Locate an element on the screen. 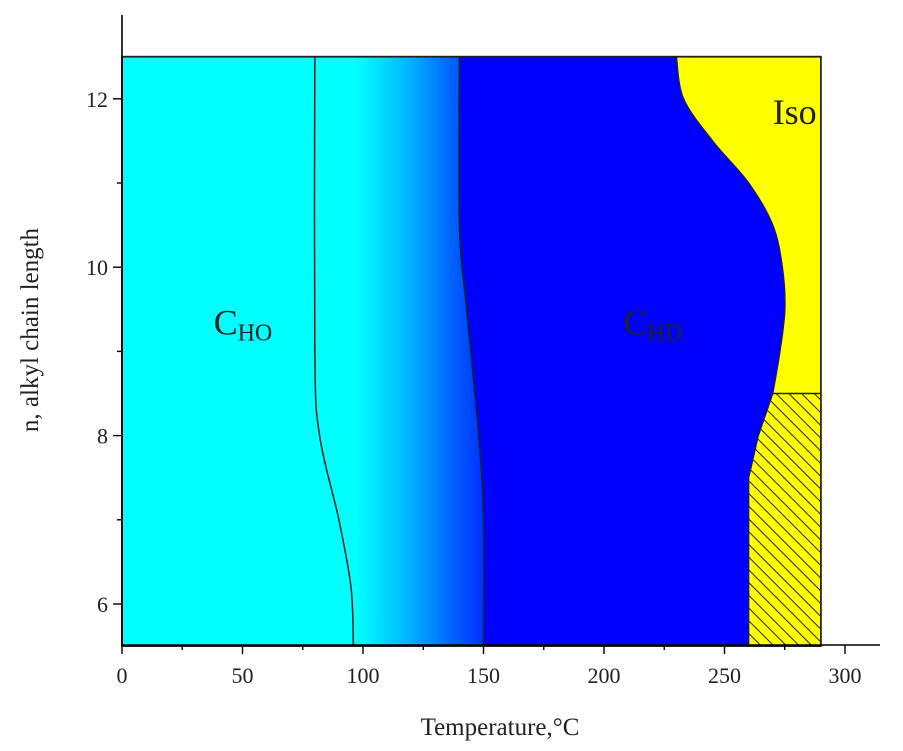  x-tick-label: 100 is located at coordinates (363, 675).